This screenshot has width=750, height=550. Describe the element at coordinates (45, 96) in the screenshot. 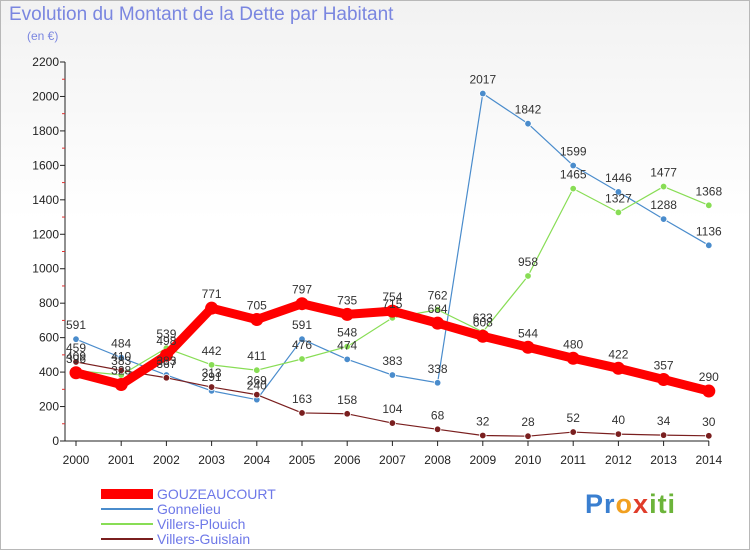

I see `y-tick-label: 2000` at that location.